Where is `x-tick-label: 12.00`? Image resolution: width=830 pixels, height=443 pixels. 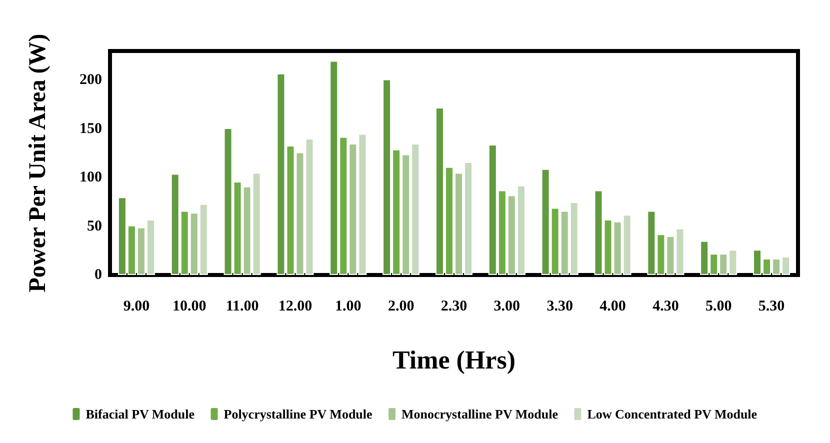
x-tick-label: 12.00 is located at coordinates (295, 306).